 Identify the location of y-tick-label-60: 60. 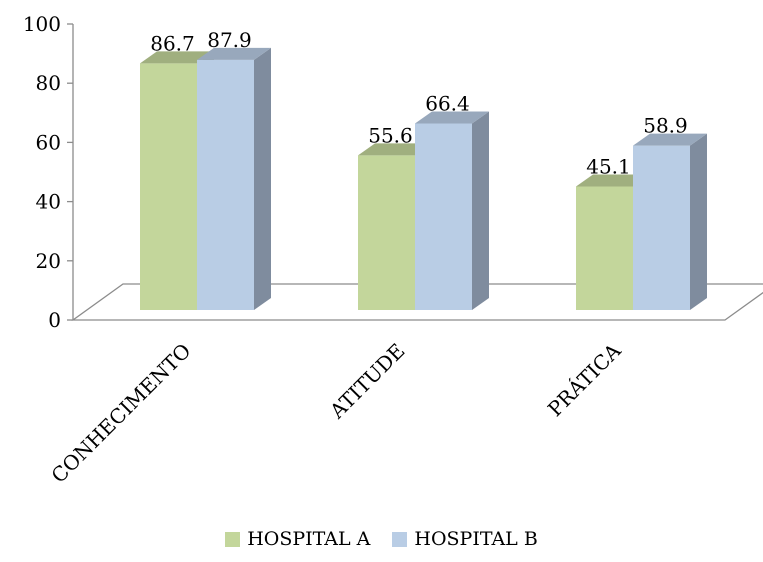
(48, 142).